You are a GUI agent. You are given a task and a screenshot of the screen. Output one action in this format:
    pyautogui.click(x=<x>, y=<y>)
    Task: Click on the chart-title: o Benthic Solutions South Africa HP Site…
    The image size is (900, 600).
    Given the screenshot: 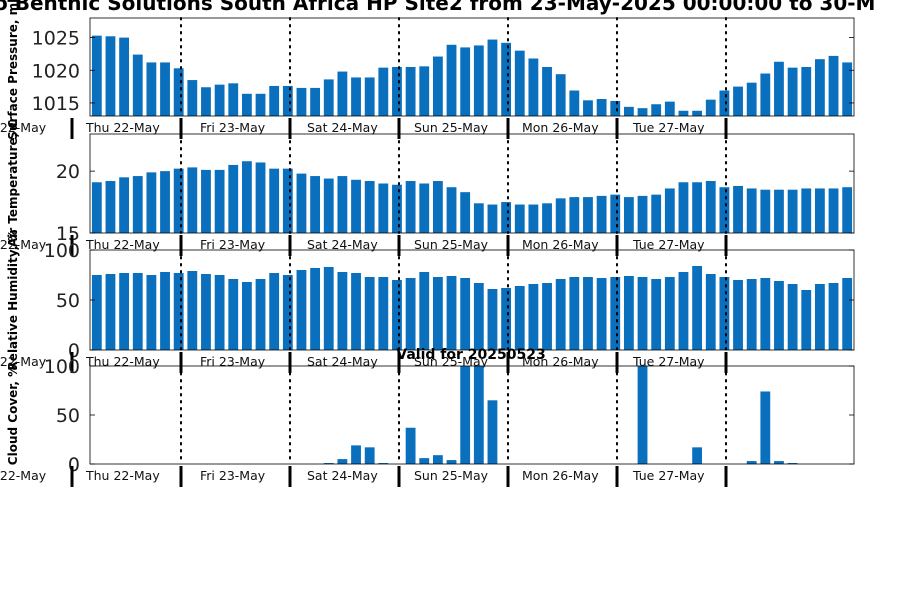 What is the action you would take?
    pyautogui.click(x=437, y=7)
    